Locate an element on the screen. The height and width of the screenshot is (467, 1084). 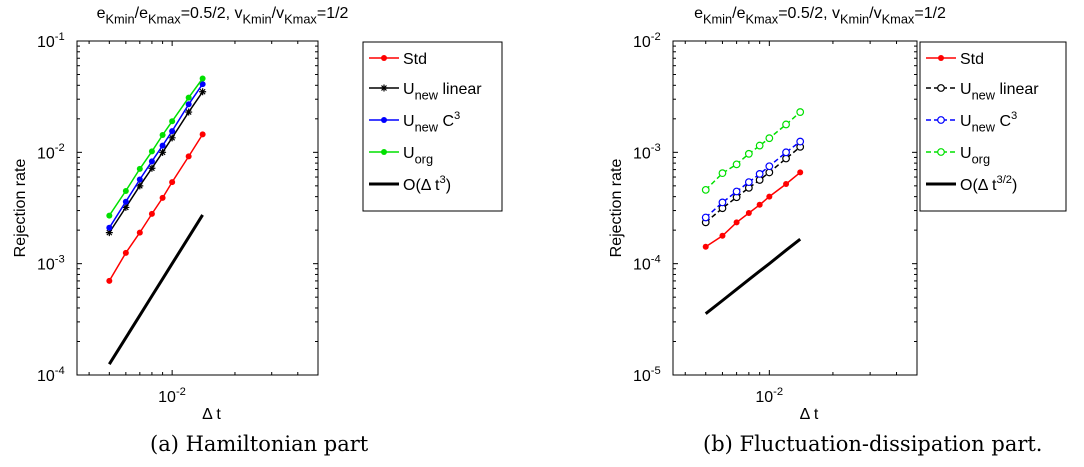
series-o-t3-2- is located at coordinates (753, 276).